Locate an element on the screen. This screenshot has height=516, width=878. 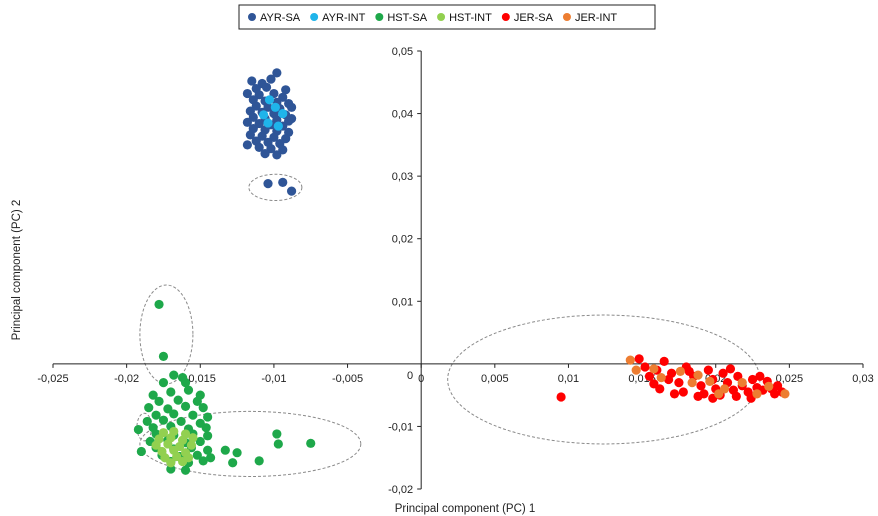
series-ayr-int is located at coordinates (273, 113).